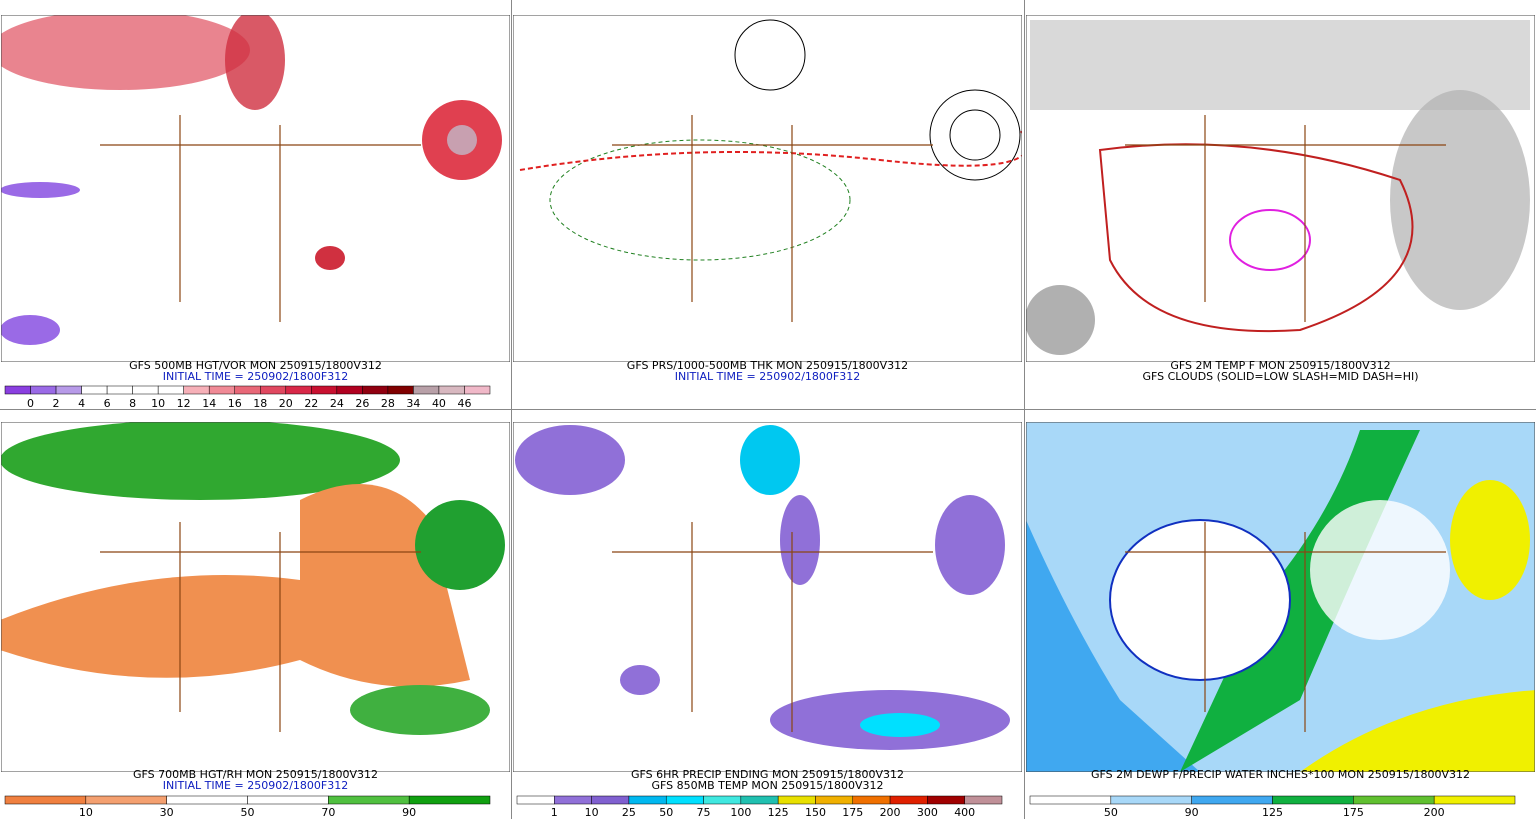 The height and width of the screenshot is (819, 1536). Describe the element at coordinates (81, 403) in the screenshot. I see `colorbar-label: 4` at that location.